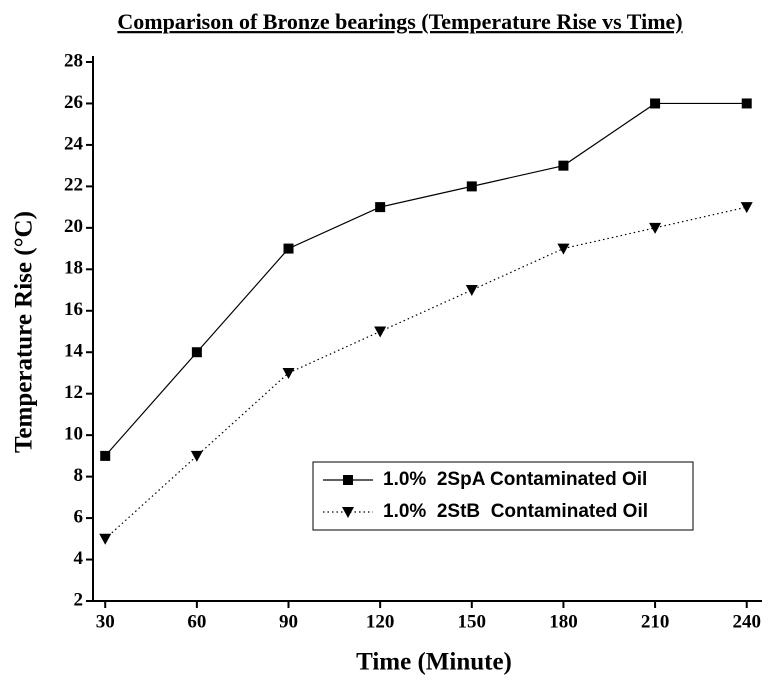 This screenshot has height=680, width=772. I want to click on x-tick-label: 150, so click(472, 621).